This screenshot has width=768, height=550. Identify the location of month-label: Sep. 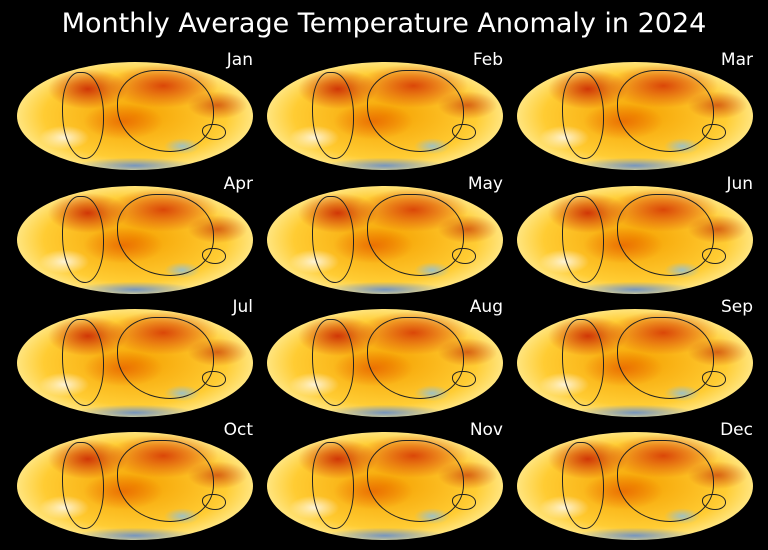
(736, 307).